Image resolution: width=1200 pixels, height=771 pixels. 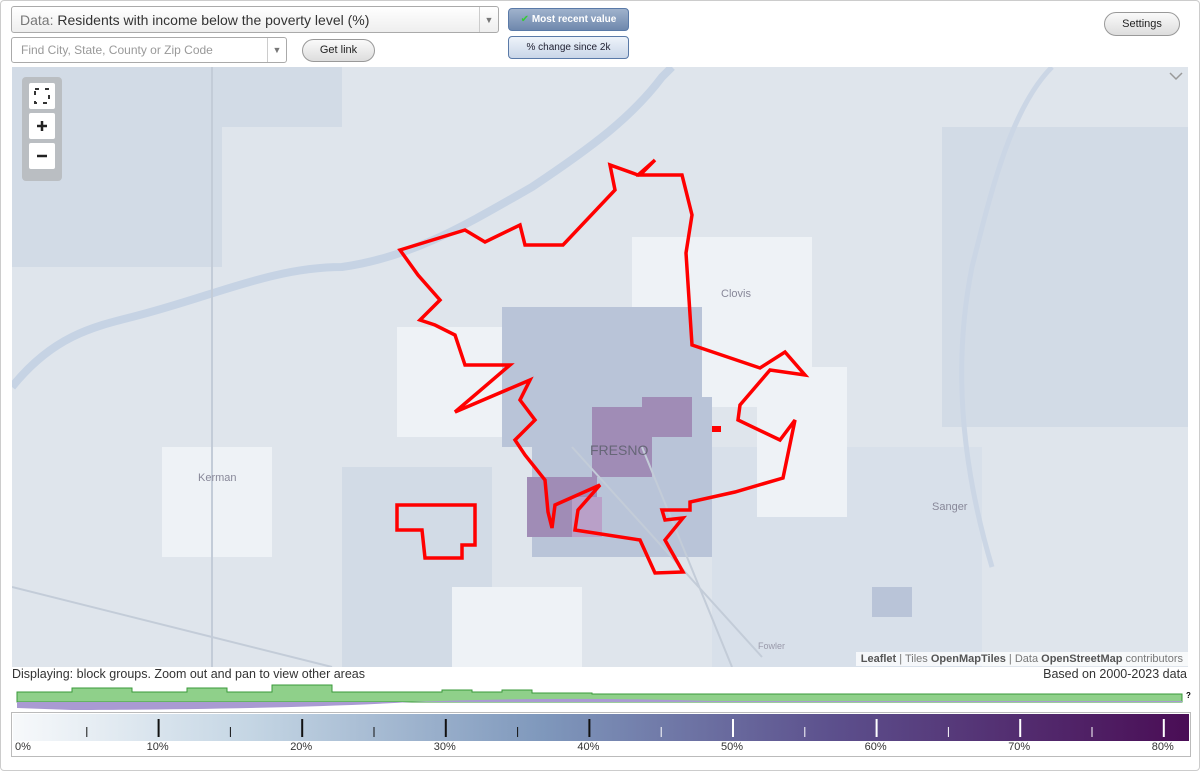 What do you see at coordinates (574, 19) in the screenshot?
I see `most-recent-label: Most recent value` at bounding box center [574, 19].